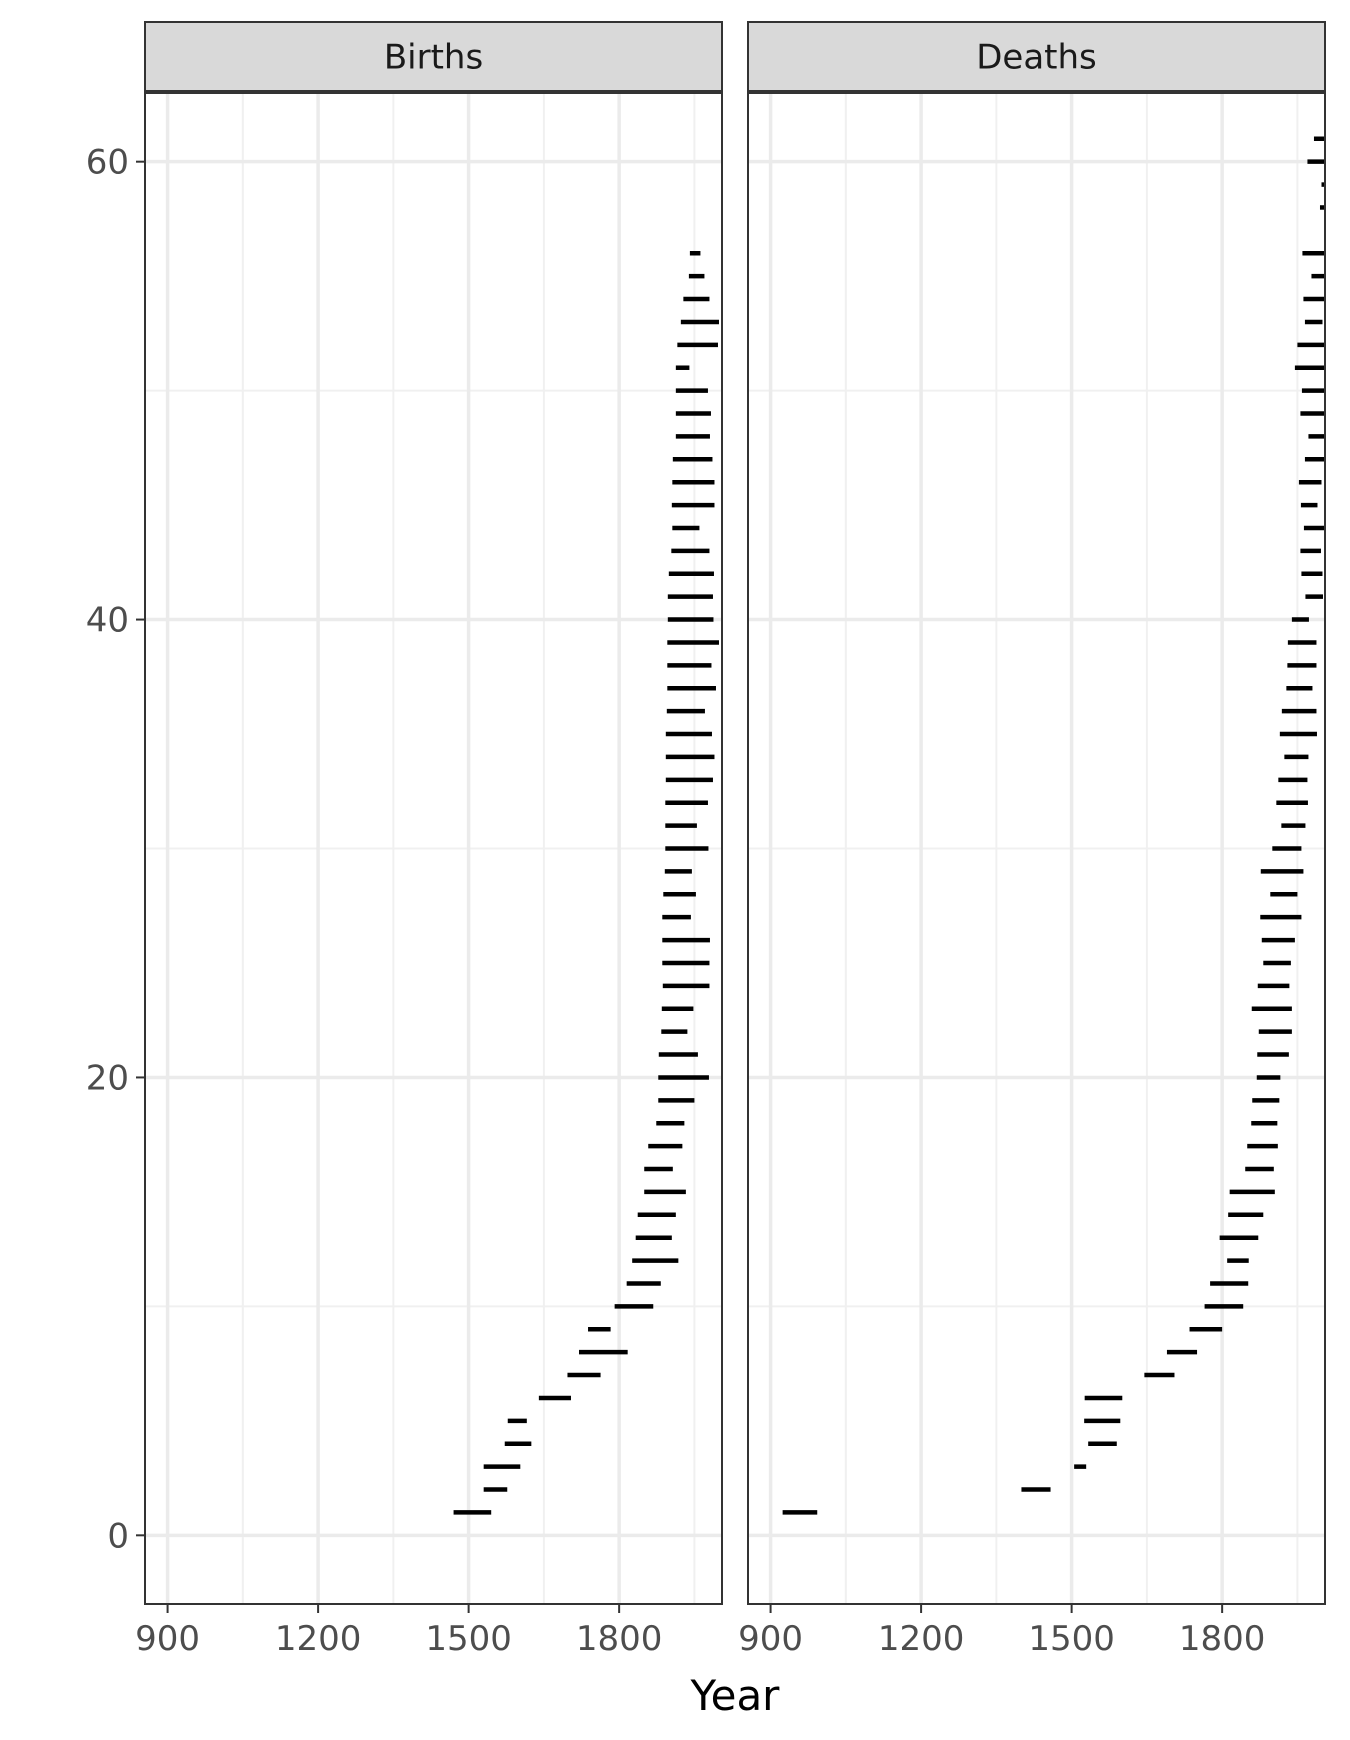  What do you see at coordinates (700, 1631) in the screenshot?
I see `x-axis: 900 1200 1500 1800 900 1200 1500 1800` at bounding box center [700, 1631].